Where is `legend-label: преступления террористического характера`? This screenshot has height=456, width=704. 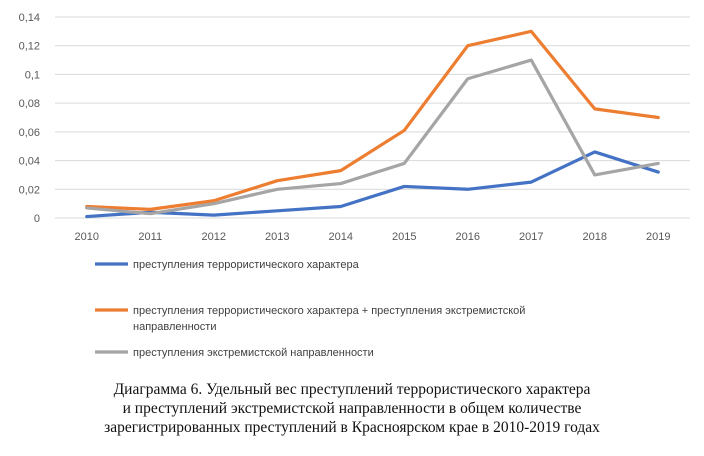 legend-label: преступления террористического характера is located at coordinates (246, 265).